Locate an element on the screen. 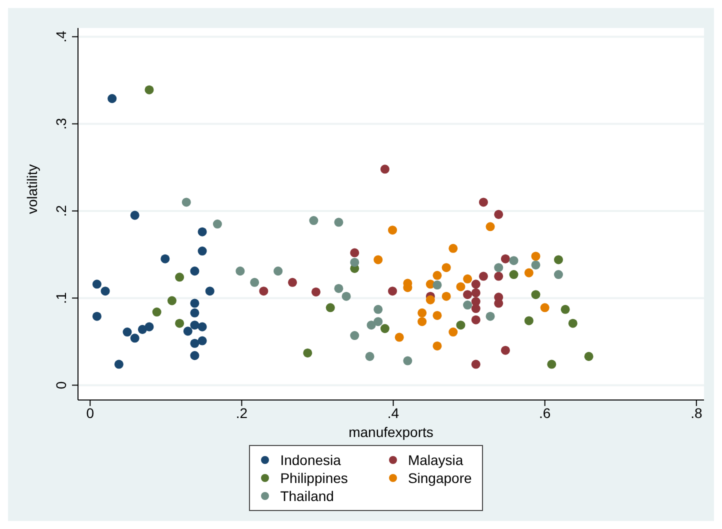 The image size is (722, 529). y-tick-label: .3 is located at coordinates (61, 124).